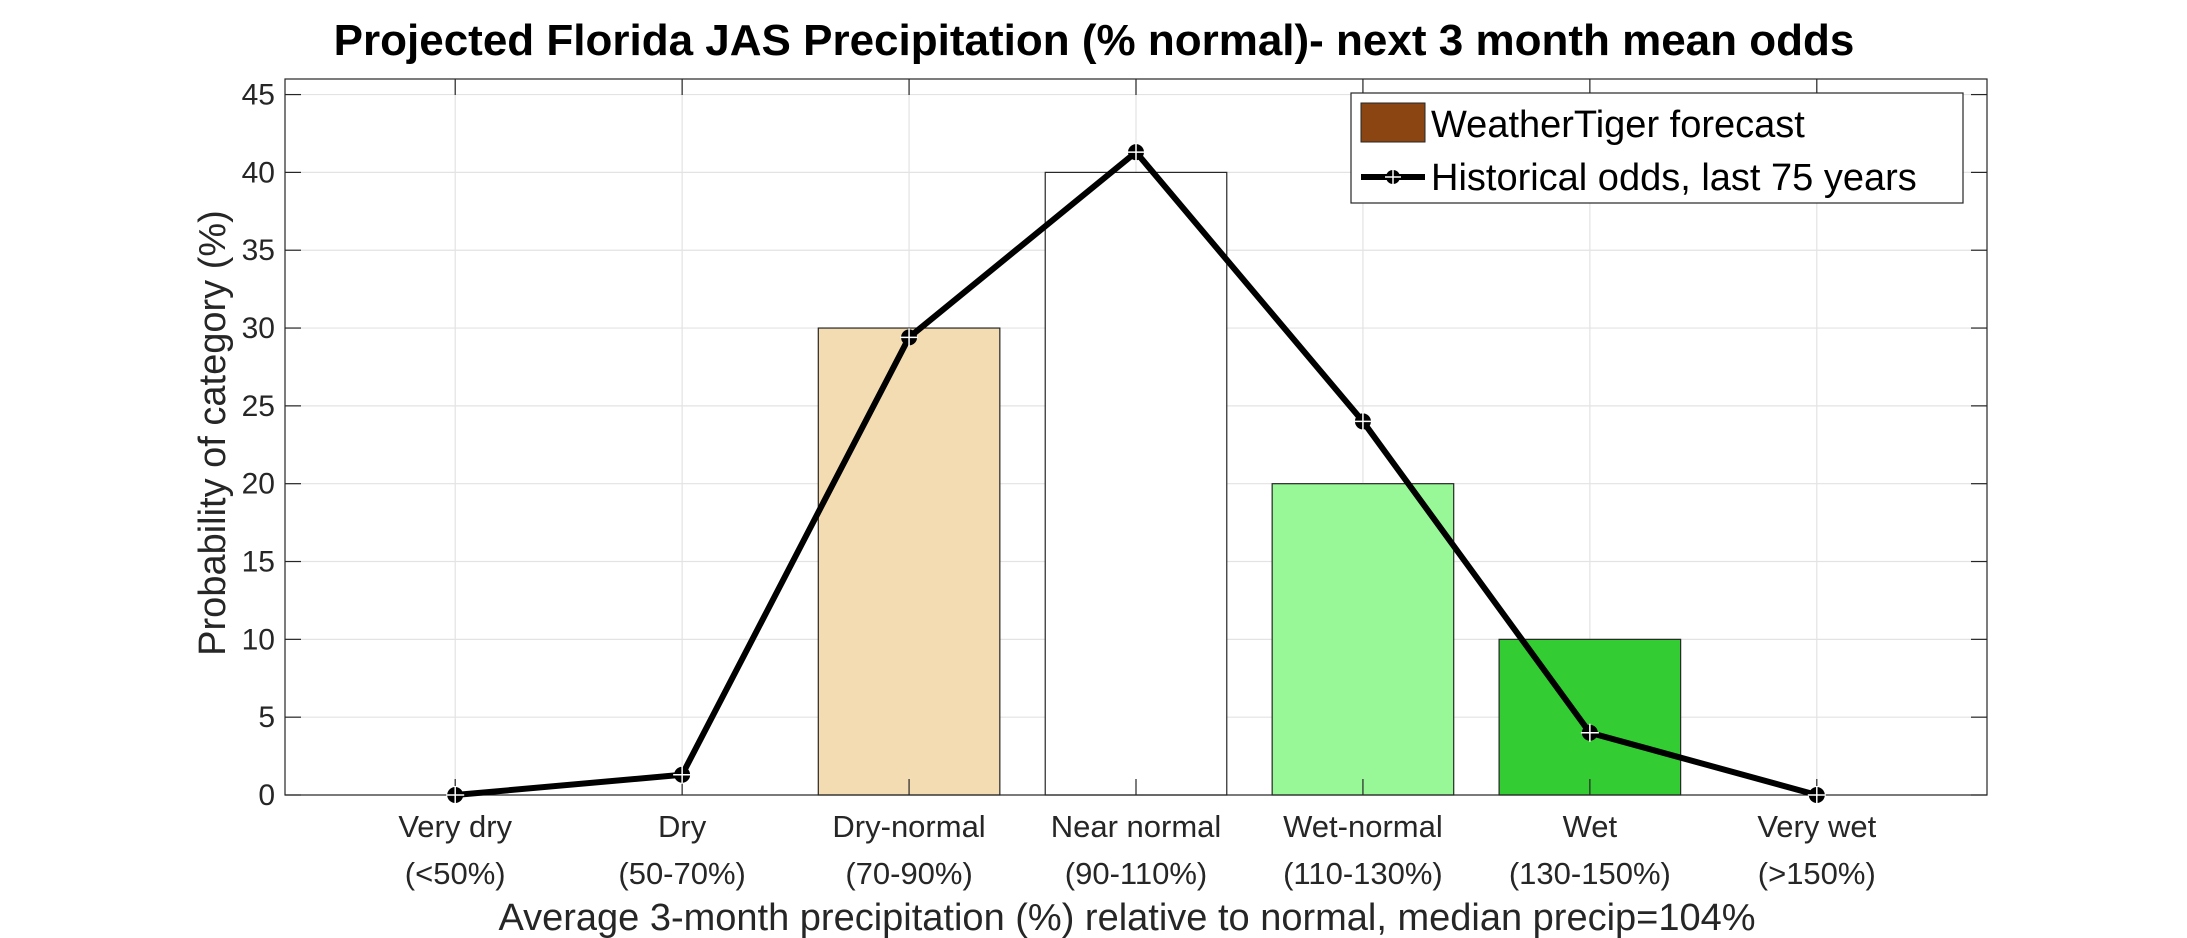 Image resolution: width=2187 pixels, height=938 pixels. I want to click on y-tick-label: 30, so click(258, 328).